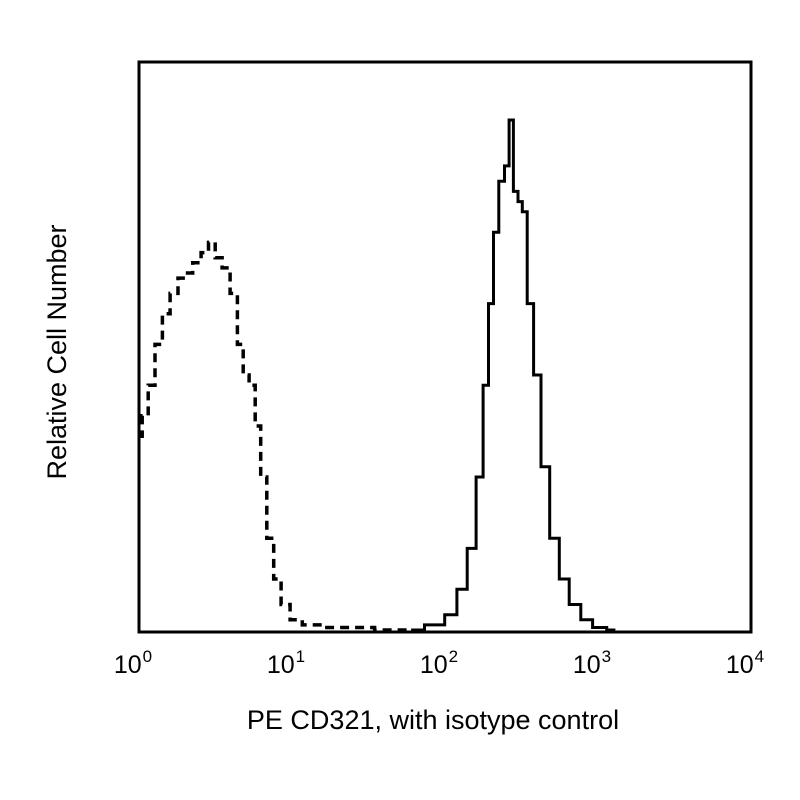 This screenshot has height=800, width=800. I want to click on x-tick-label: 10¹, so click(286, 663).